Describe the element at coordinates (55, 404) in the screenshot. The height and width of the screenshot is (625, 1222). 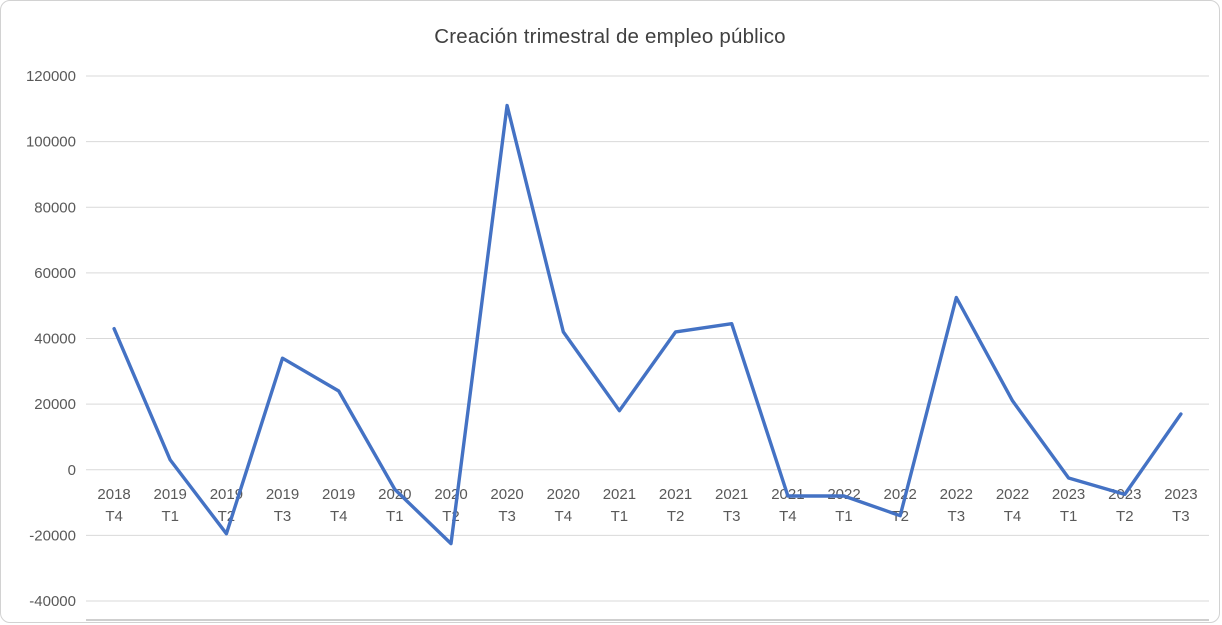
I see `y-tick-label: 20000` at that location.